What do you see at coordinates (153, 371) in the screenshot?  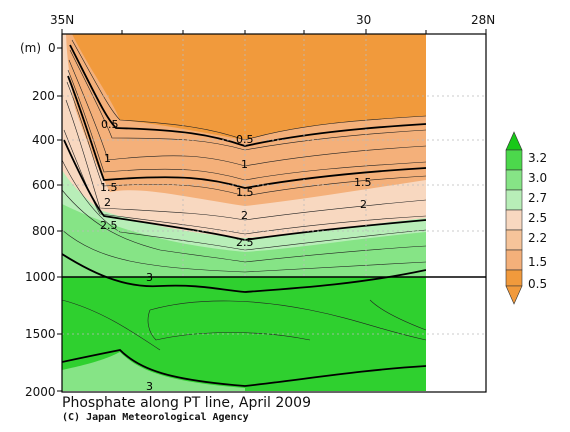 I see `band-deep-3.2` at bounding box center [153, 371].